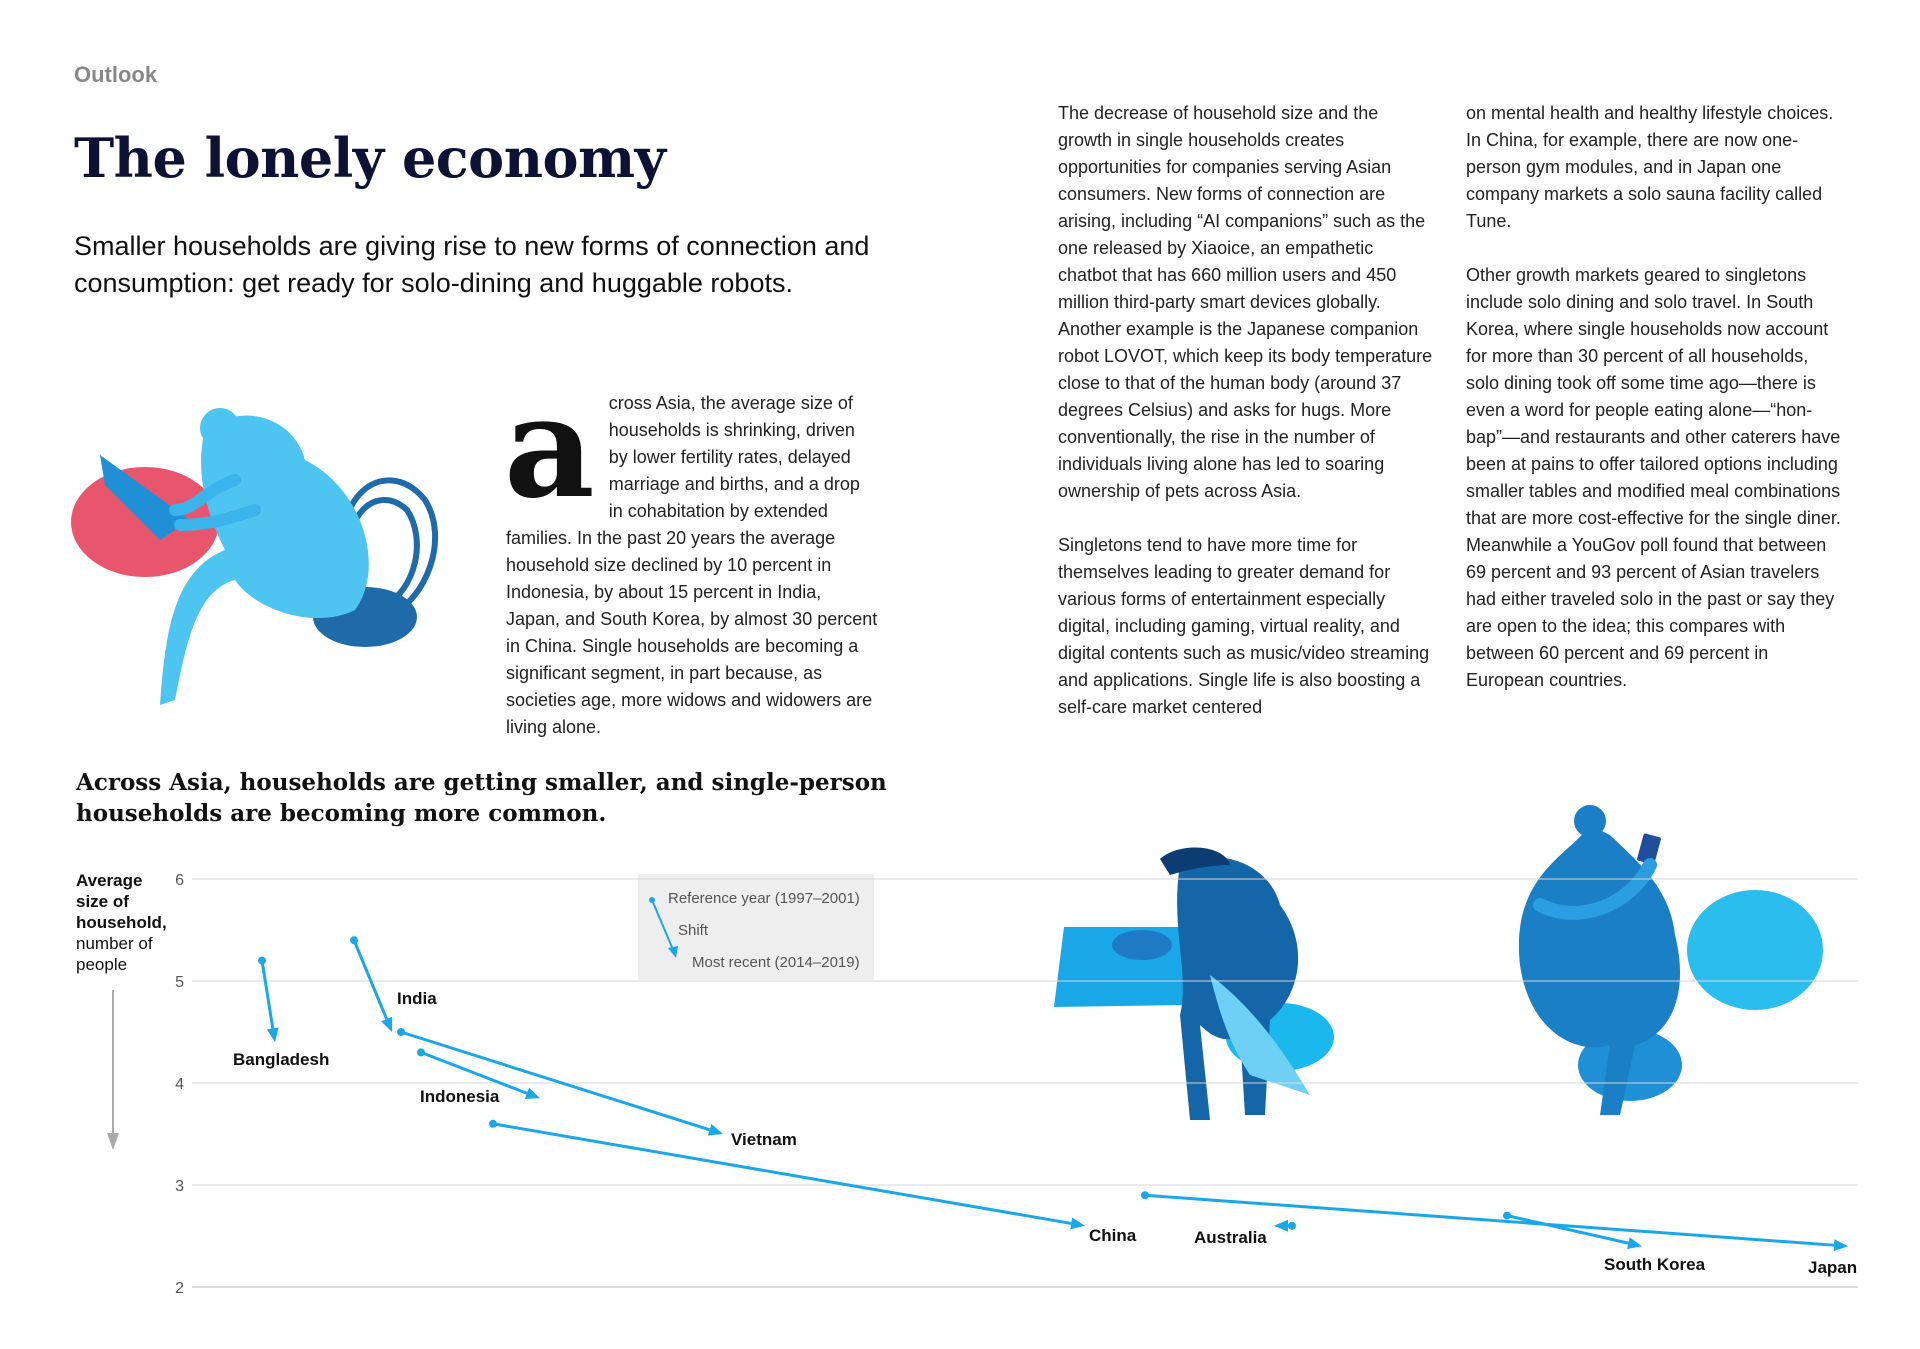 Image resolution: width=1920 pixels, height=1349 pixels. I want to click on y-tick-label: 3, so click(179, 1186).